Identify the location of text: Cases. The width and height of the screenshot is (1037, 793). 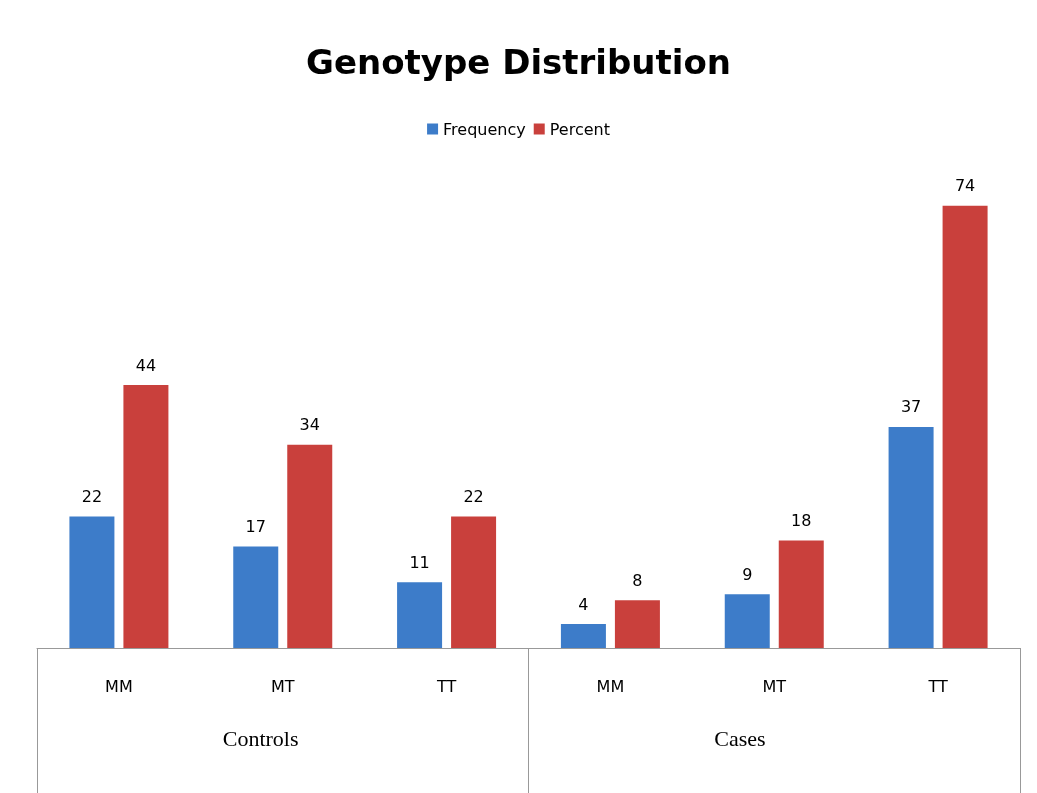
(740, 738).